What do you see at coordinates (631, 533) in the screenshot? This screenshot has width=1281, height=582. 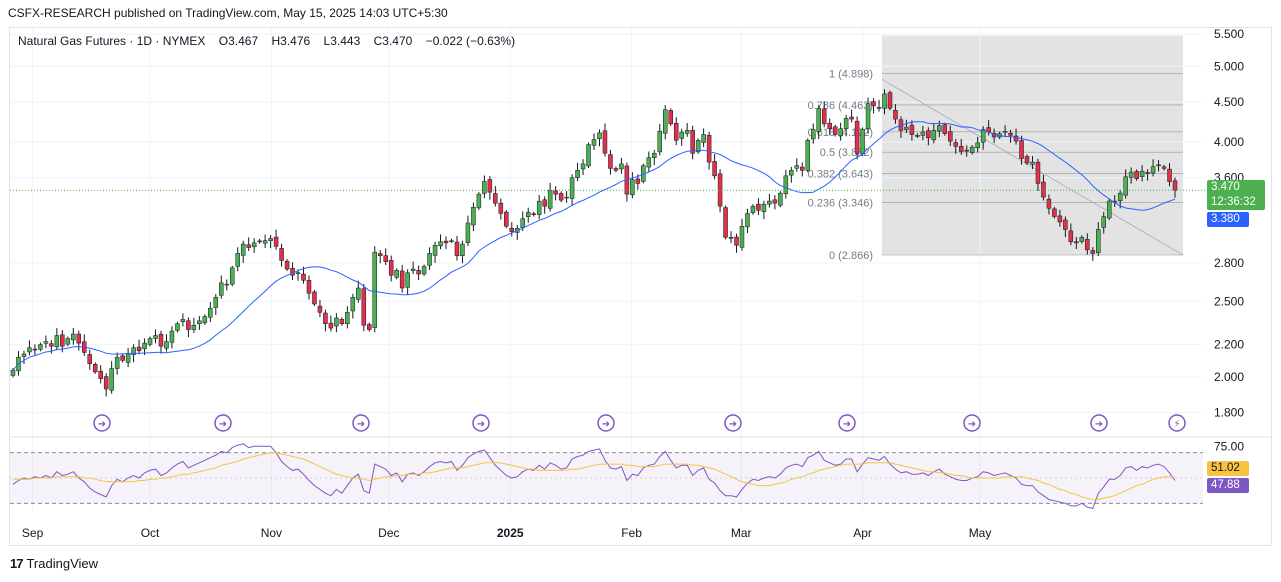 I see `x-axis-tick-label: Feb` at bounding box center [631, 533].